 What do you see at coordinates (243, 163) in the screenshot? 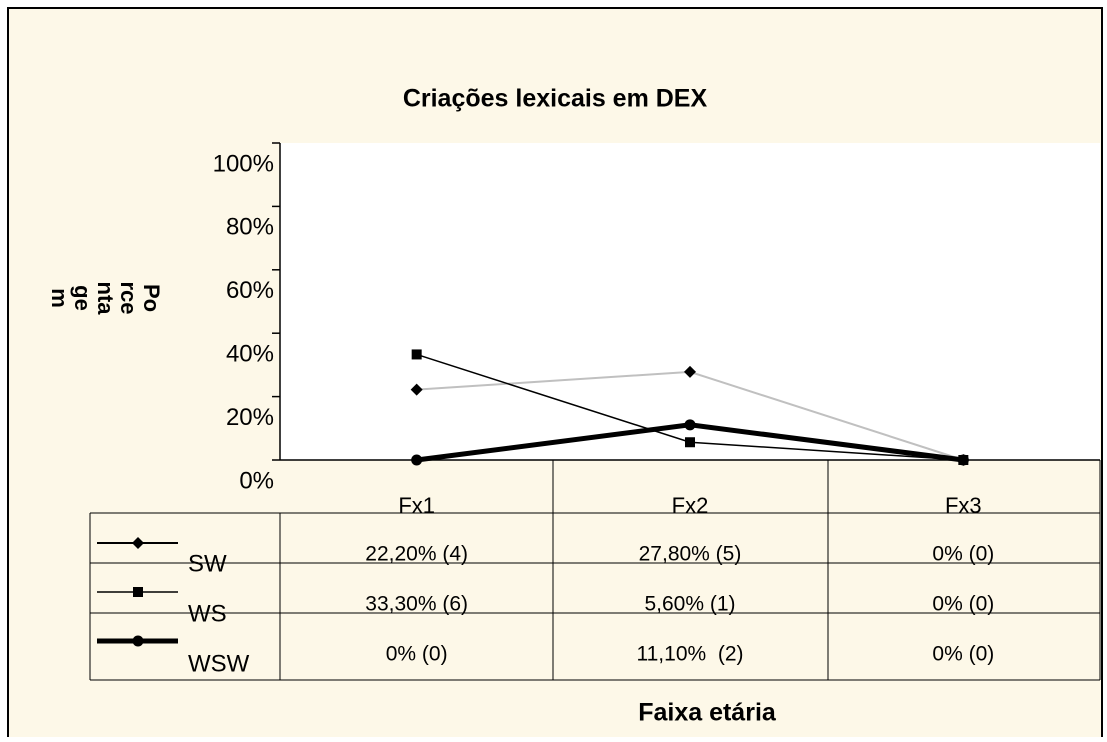
I see `y-tick-label: 100%` at bounding box center [243, 163].